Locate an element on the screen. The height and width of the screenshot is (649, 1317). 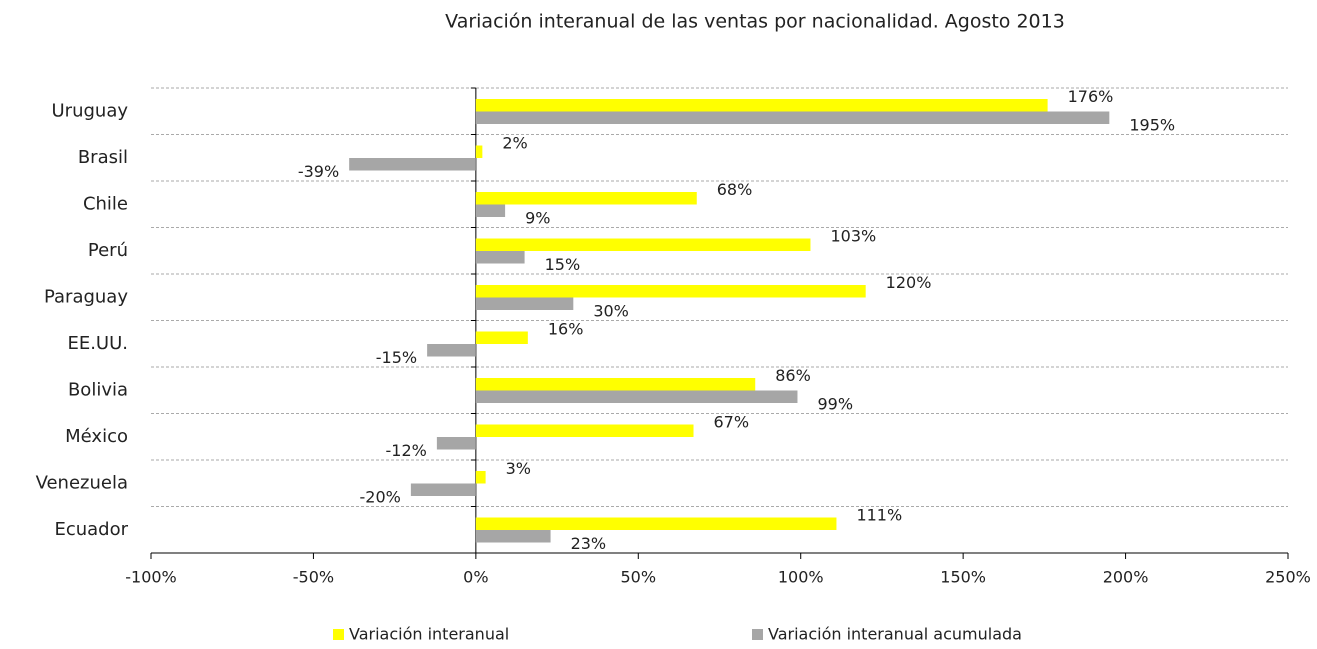
x-tick-label: 200% is located at coordinates (1126, 577).